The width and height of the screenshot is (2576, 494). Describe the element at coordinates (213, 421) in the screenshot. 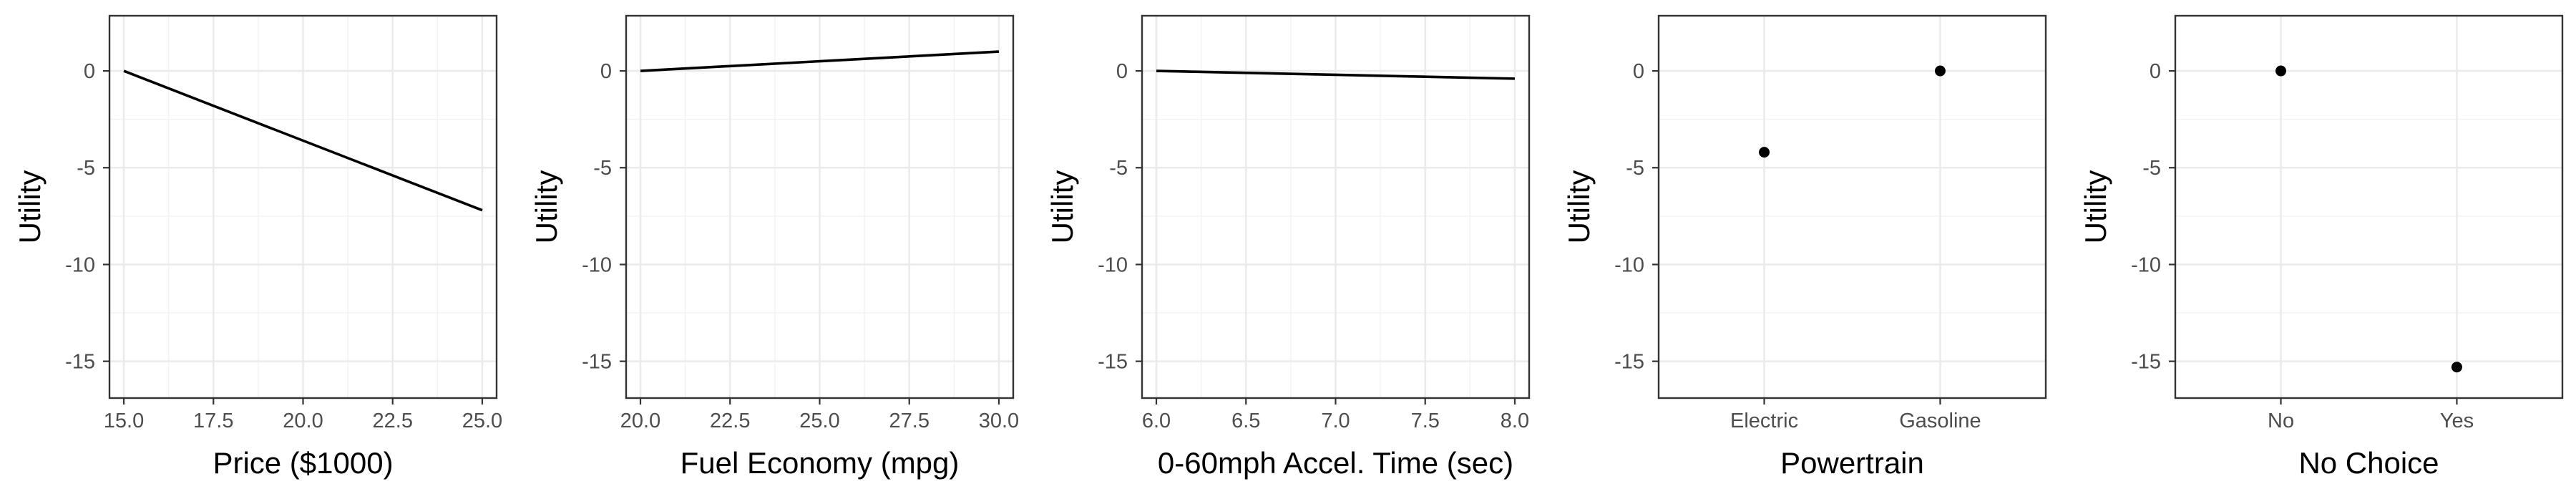

I see `x-tick-label: 17.5` at that location.